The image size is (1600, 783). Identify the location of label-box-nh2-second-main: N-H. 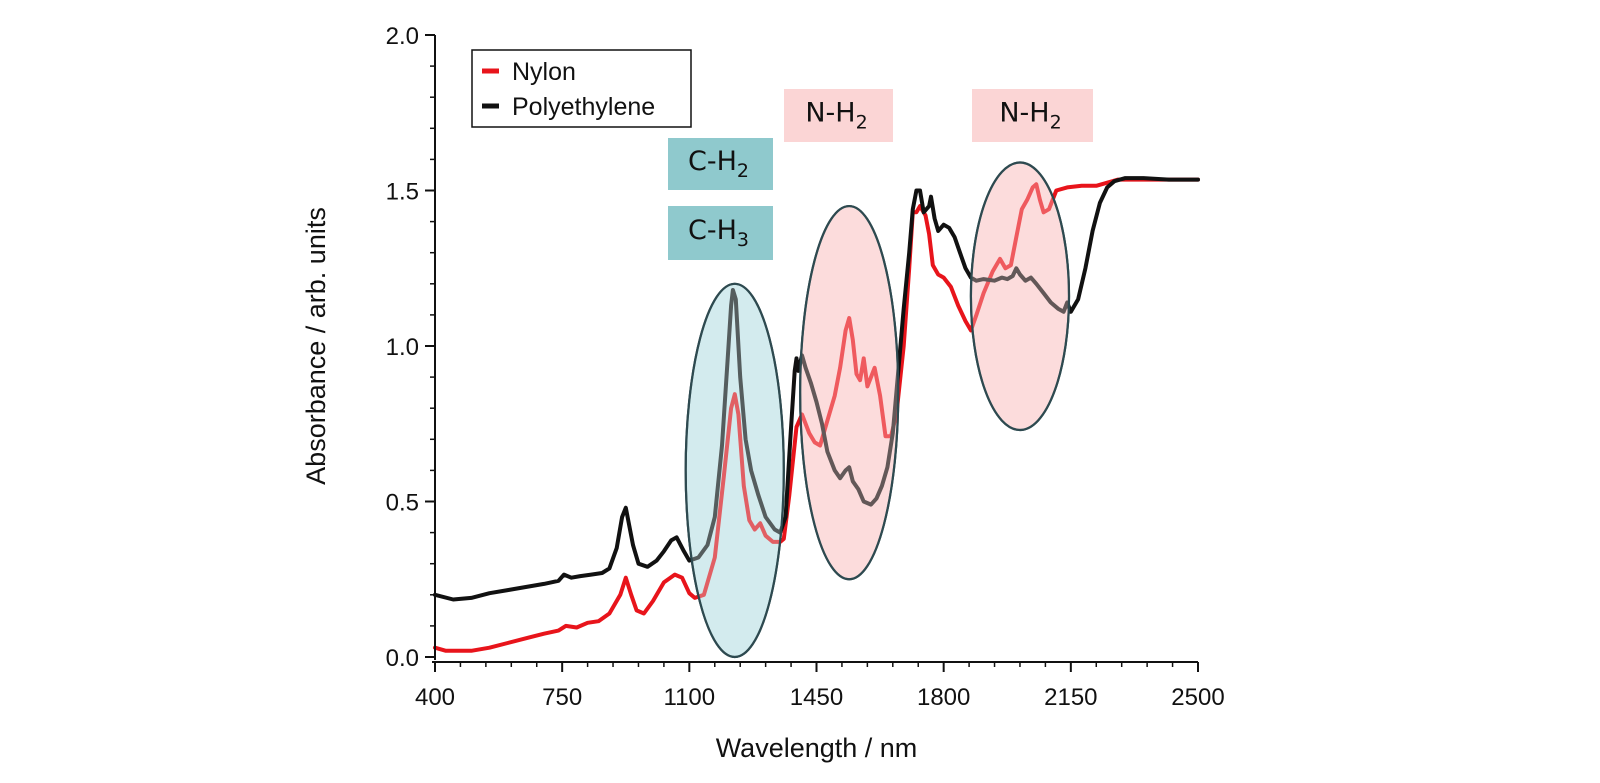
(1024, 113).